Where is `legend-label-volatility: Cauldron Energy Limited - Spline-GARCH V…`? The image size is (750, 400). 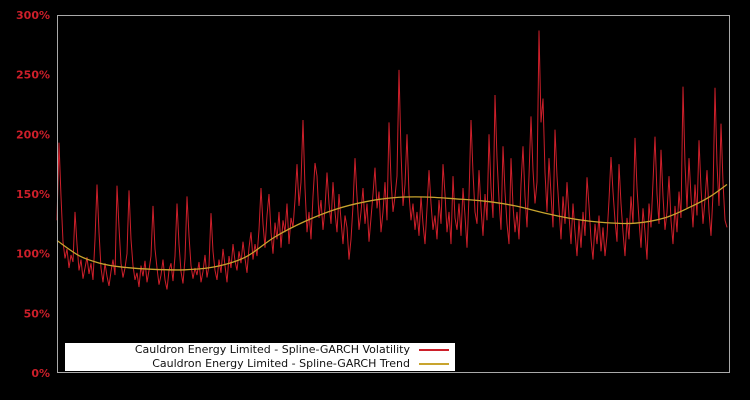 legend-label-volatility: Cauldron Energy Limited - Spline-GARCH V… is located at coordinates (272, 349).